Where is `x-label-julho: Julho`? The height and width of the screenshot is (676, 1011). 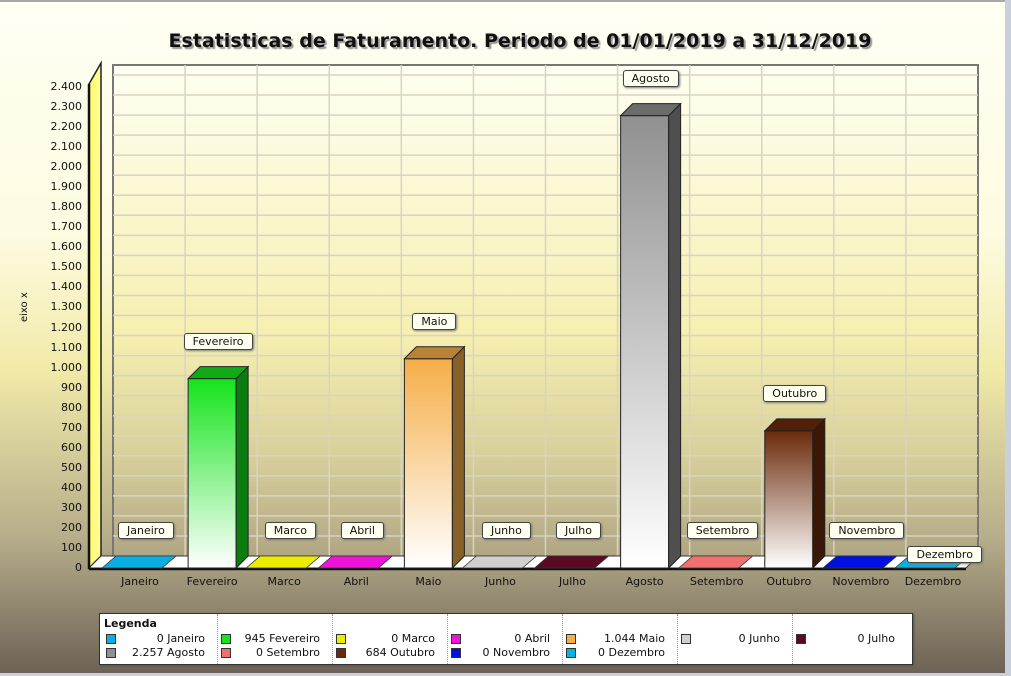
x-label-julho: Julho is located at coordinates (573, 581).